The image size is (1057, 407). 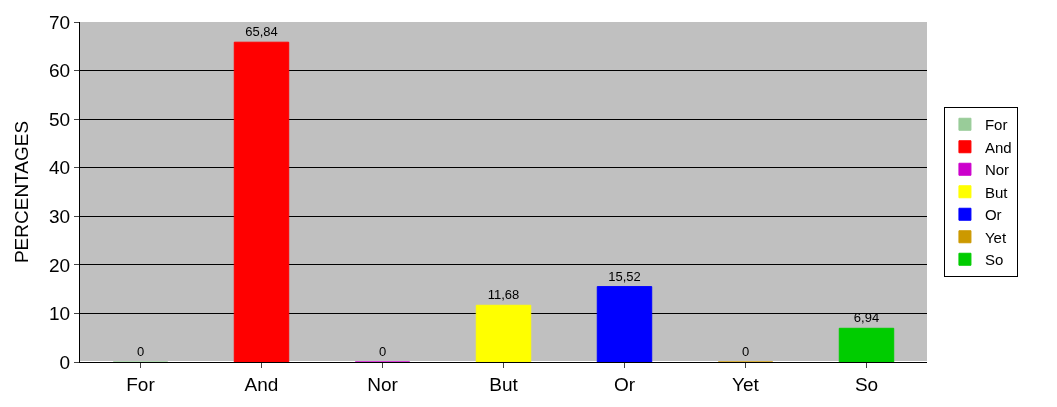 I want to click on data-label: 15,52, so click(x=624, y=276).